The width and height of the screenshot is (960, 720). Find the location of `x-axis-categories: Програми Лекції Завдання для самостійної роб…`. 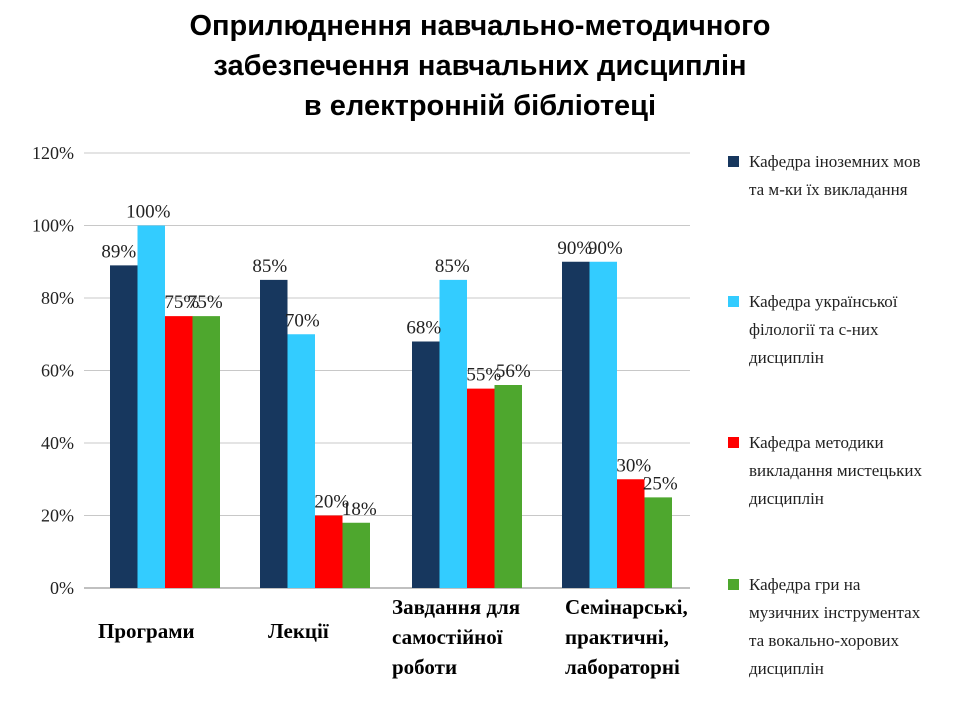

x-axis-categories: Програми Лекції Завдання для самостійної роб… is located at coordinates (393, 637).